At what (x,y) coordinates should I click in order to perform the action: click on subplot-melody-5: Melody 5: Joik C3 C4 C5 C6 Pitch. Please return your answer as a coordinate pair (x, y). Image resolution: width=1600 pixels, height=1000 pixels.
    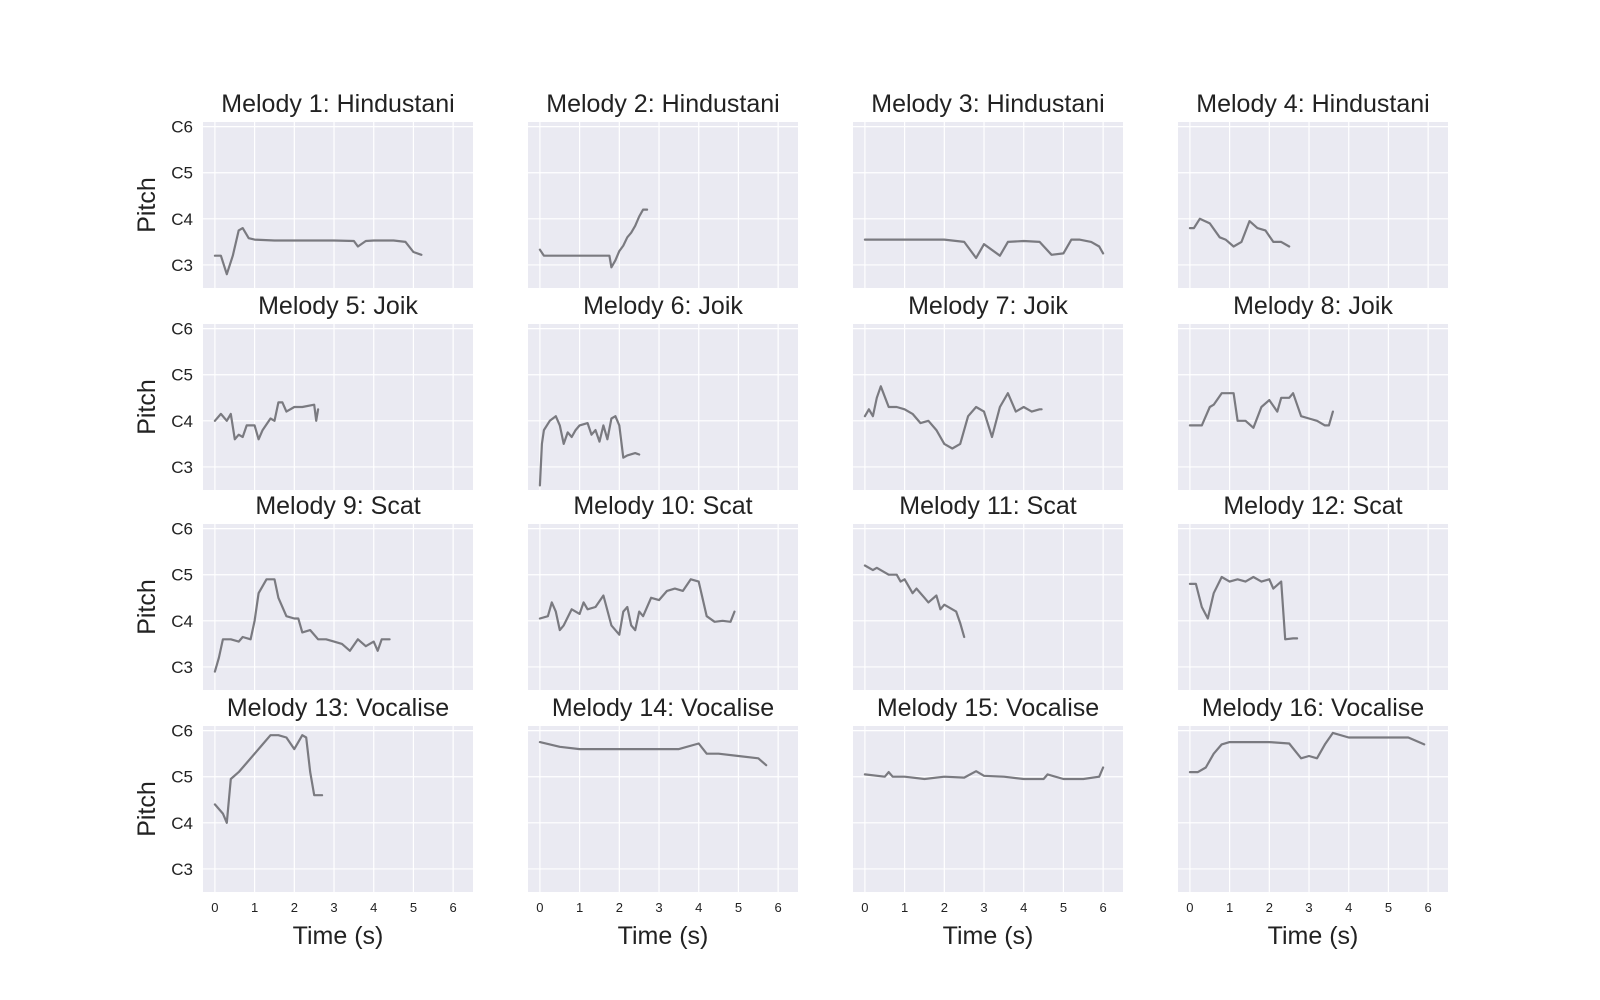
    Looking at the image, I should click on (303, 391).